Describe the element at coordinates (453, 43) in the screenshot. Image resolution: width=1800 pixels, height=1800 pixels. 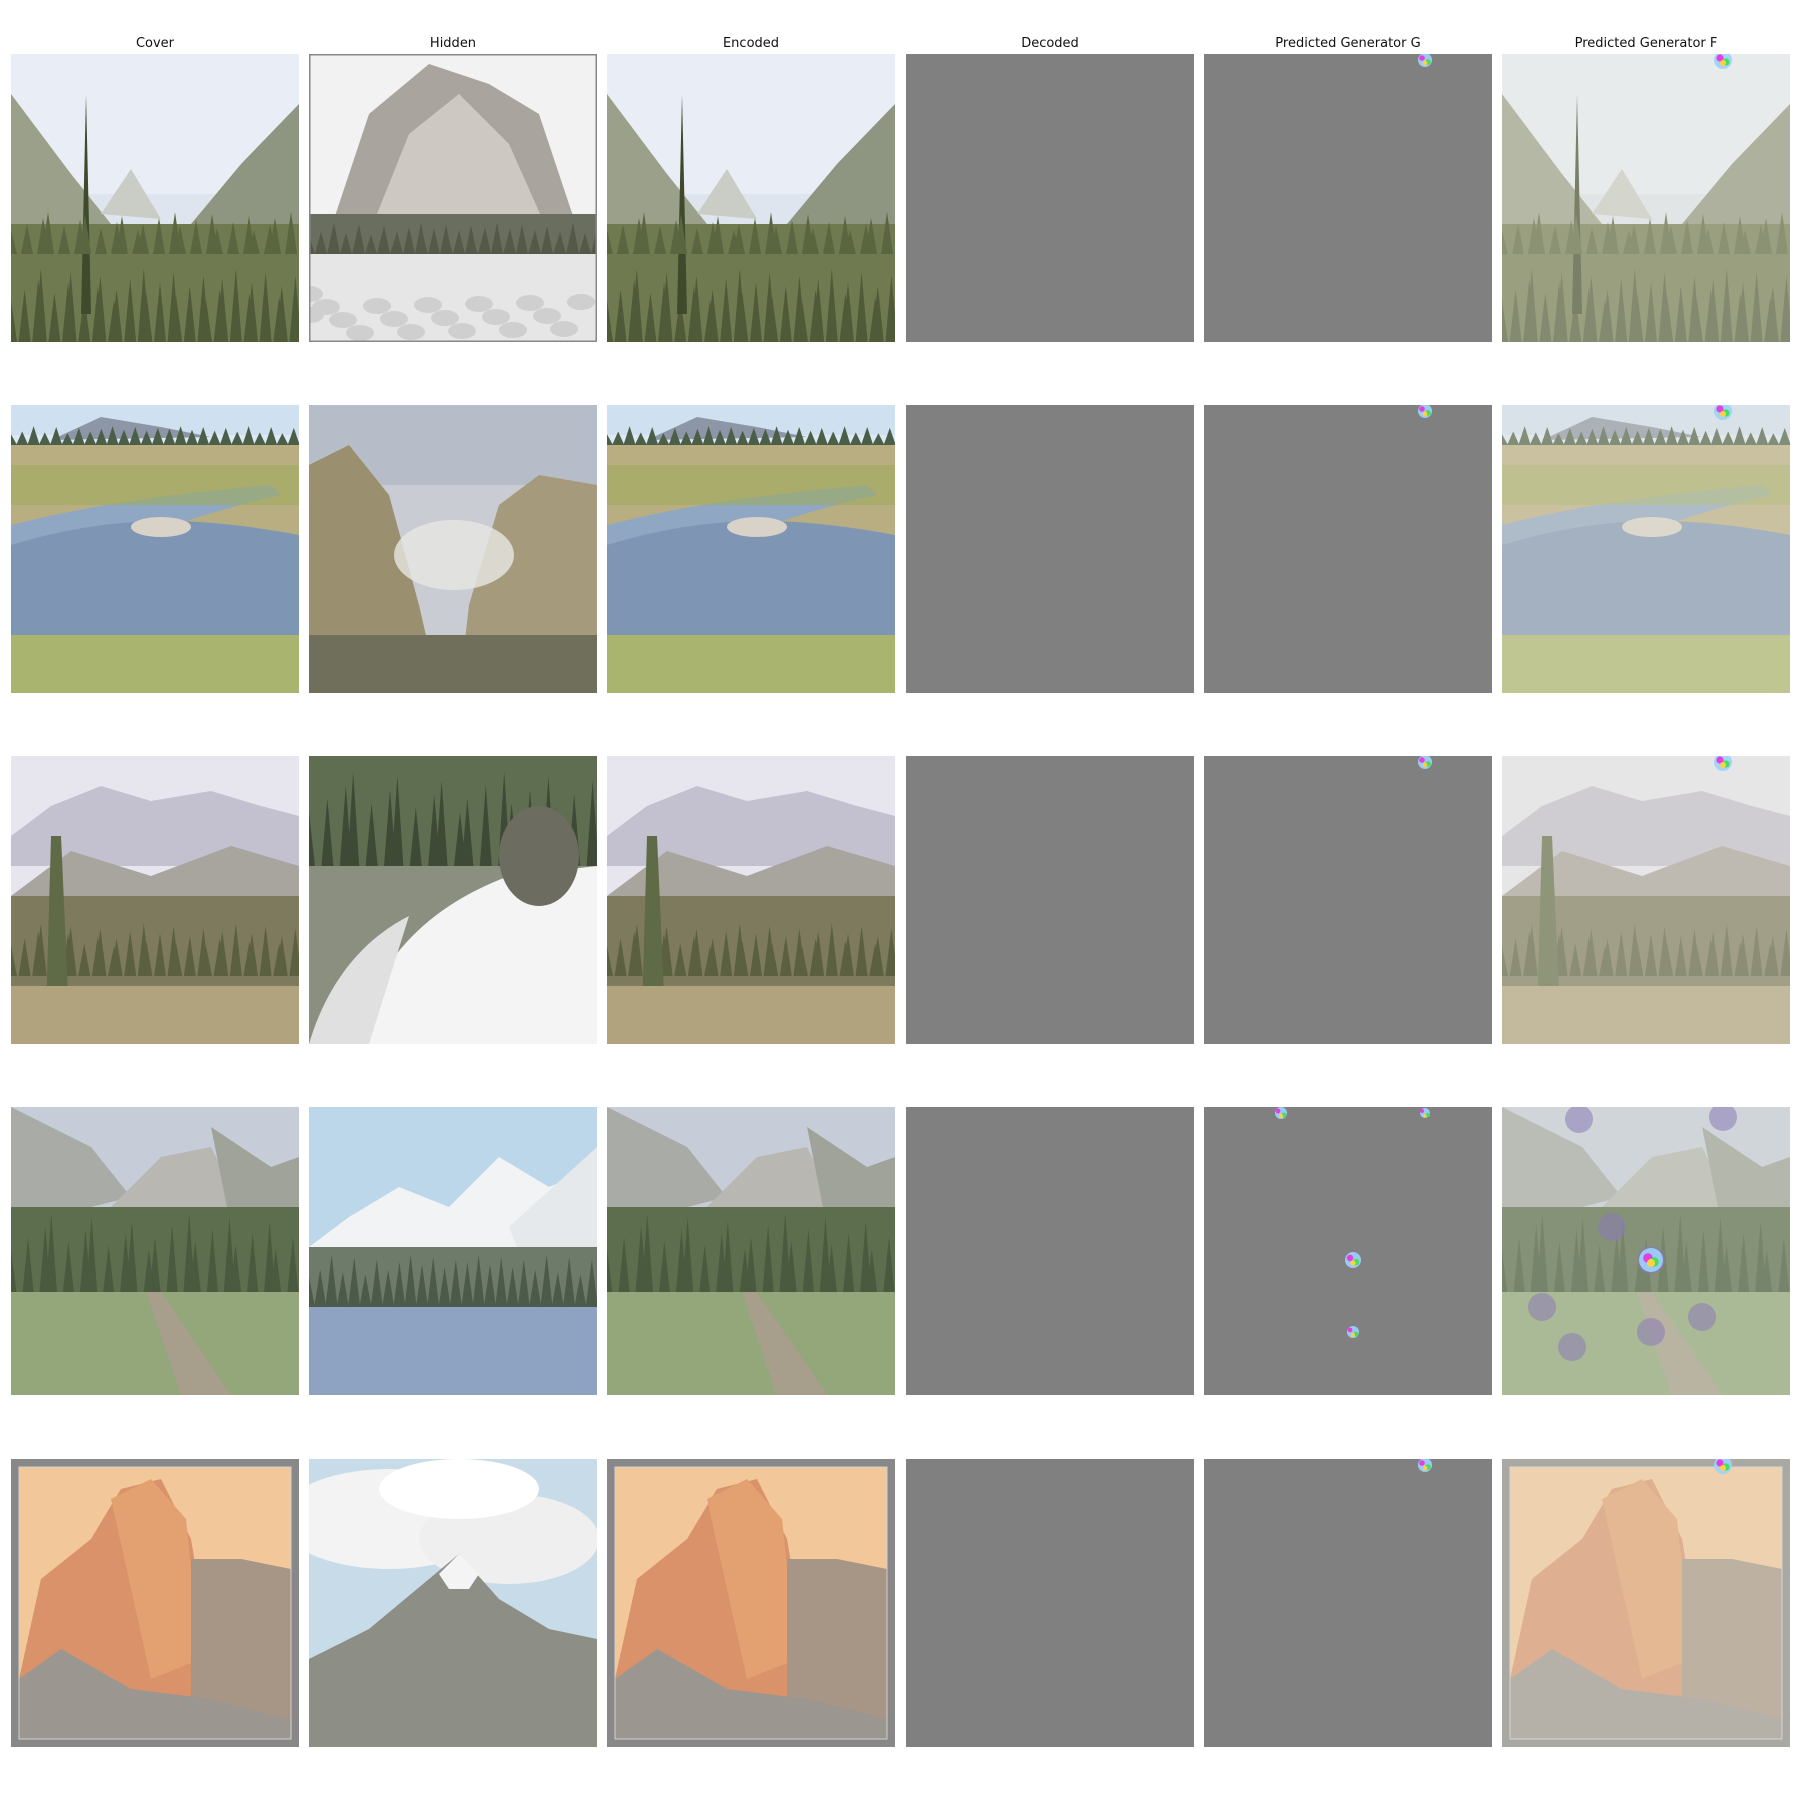
I see `column-title-hidden: Hidden` at that location.